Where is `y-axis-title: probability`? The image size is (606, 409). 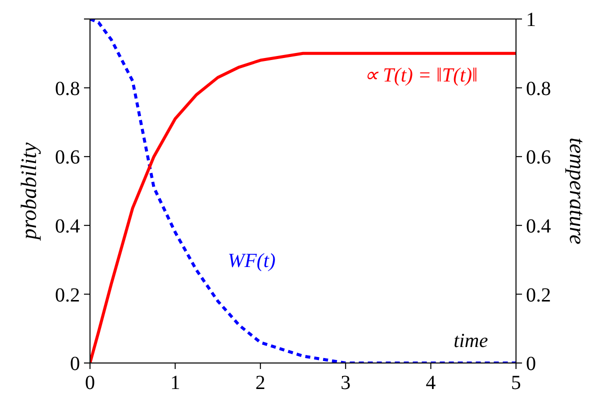
y-axis-title: probability is located at coordinates (28, 192).